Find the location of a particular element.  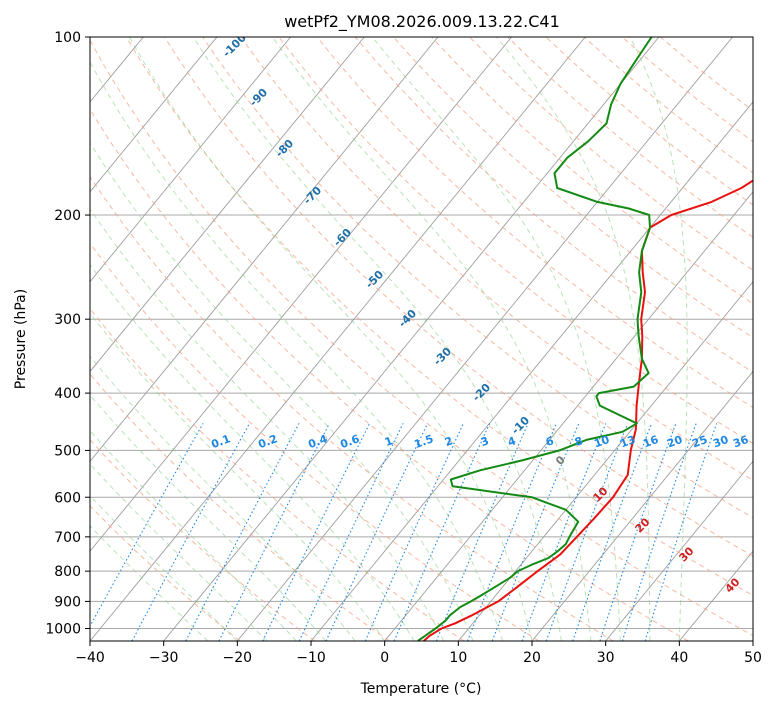

mixing-ratio-label: 0.6 is located at coordinates (349, 441).